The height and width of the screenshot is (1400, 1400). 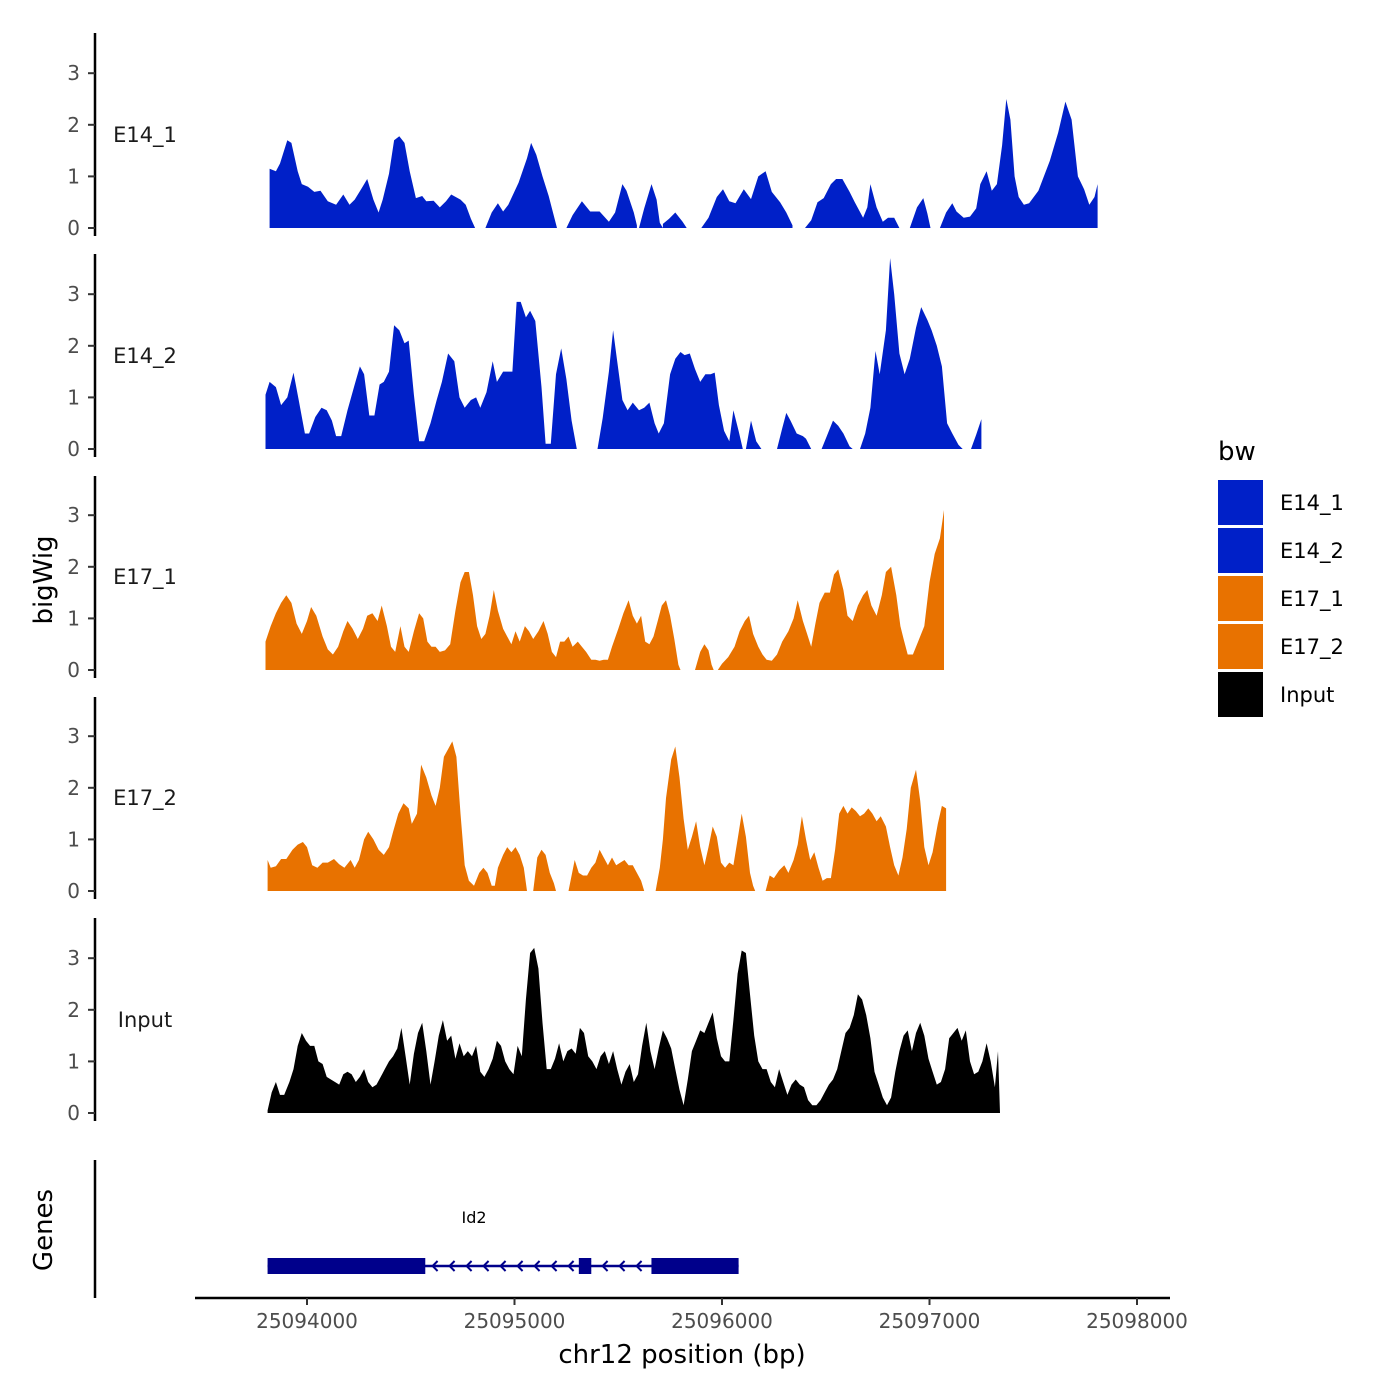 What do you see at coordinates (145, 1020) in the screenshot?
I see `track-label: Input` at bounding box center [145, 1020].